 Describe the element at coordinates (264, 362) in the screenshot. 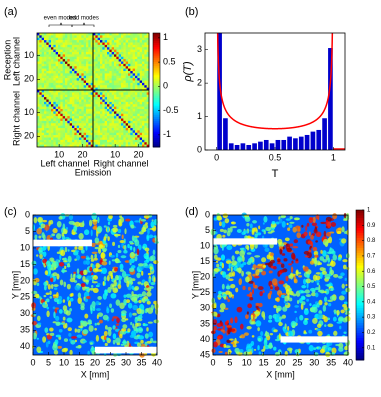

I see `x-tick-label: 15` at that location.